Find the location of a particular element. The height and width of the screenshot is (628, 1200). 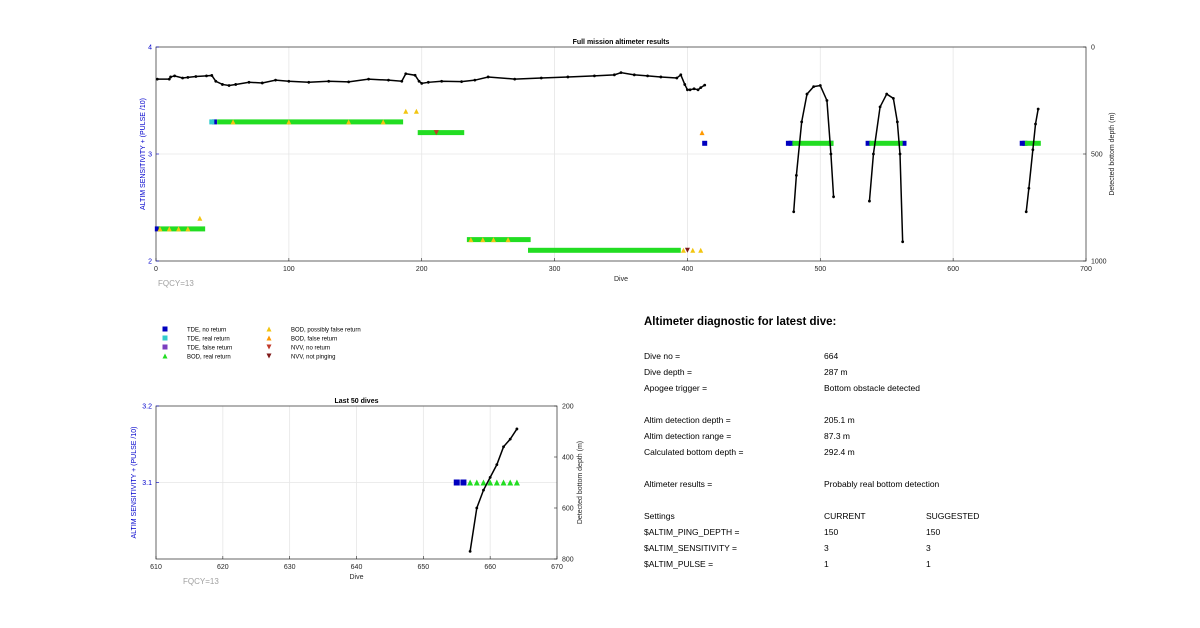

x-tick-label: 650 is located at coordinates (423, 567).